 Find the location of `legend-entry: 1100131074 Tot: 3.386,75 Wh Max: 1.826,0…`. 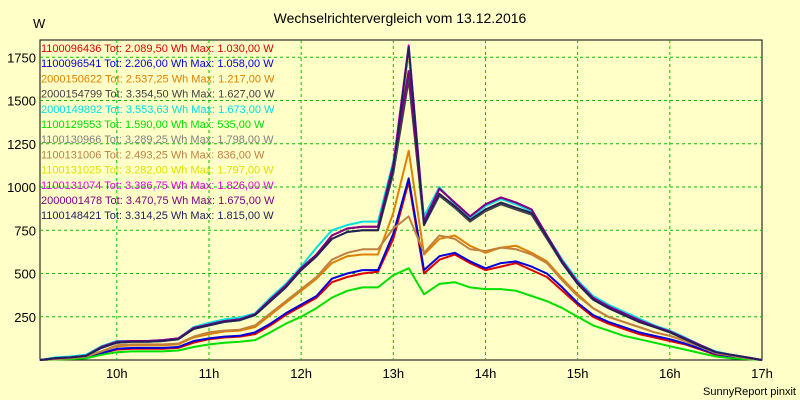

legend-entry: 1100131074 Tot: 3.386,75 Wh Max: 1.826,0… is located at coordinates (157, 186).